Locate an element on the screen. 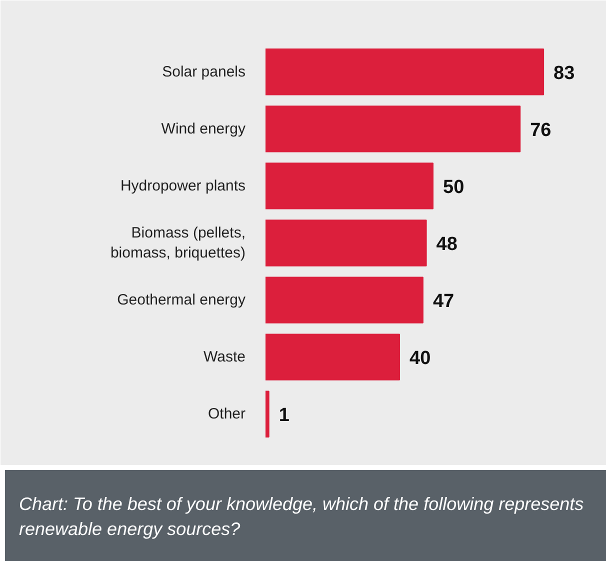  data-label: 47 is located at coordinates (443, 301).